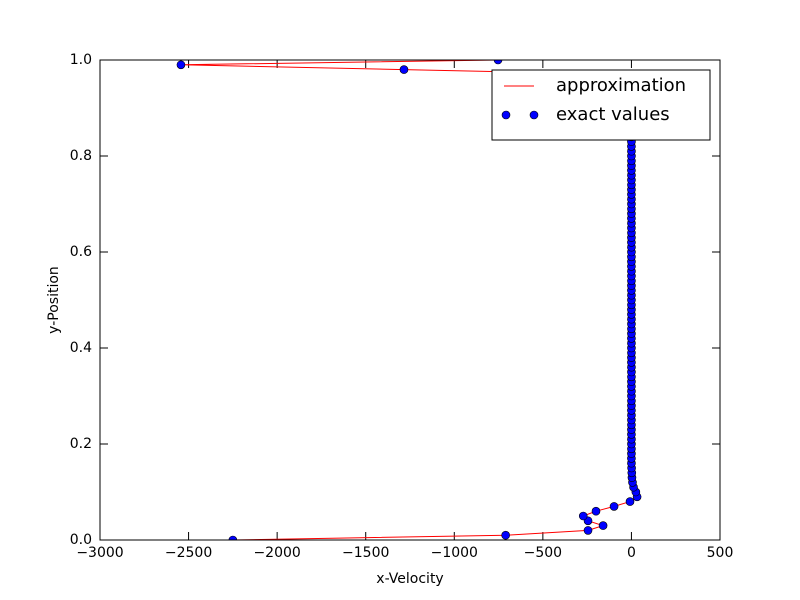 This screenshot has height=600, width=800. What do you see at coordinates (54, 300) in the screenshot?
I see `y-axis-label: y-Position` at bounding box center [54, 300].